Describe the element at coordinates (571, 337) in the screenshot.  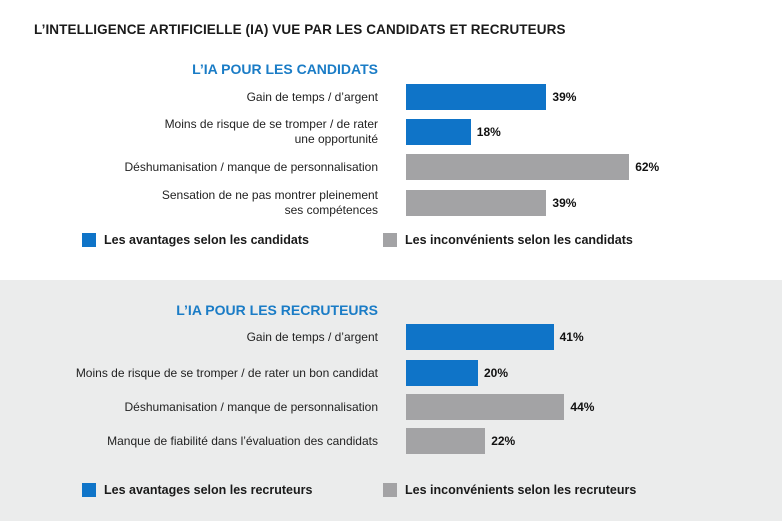
I see `value-label: 41%` at that location.